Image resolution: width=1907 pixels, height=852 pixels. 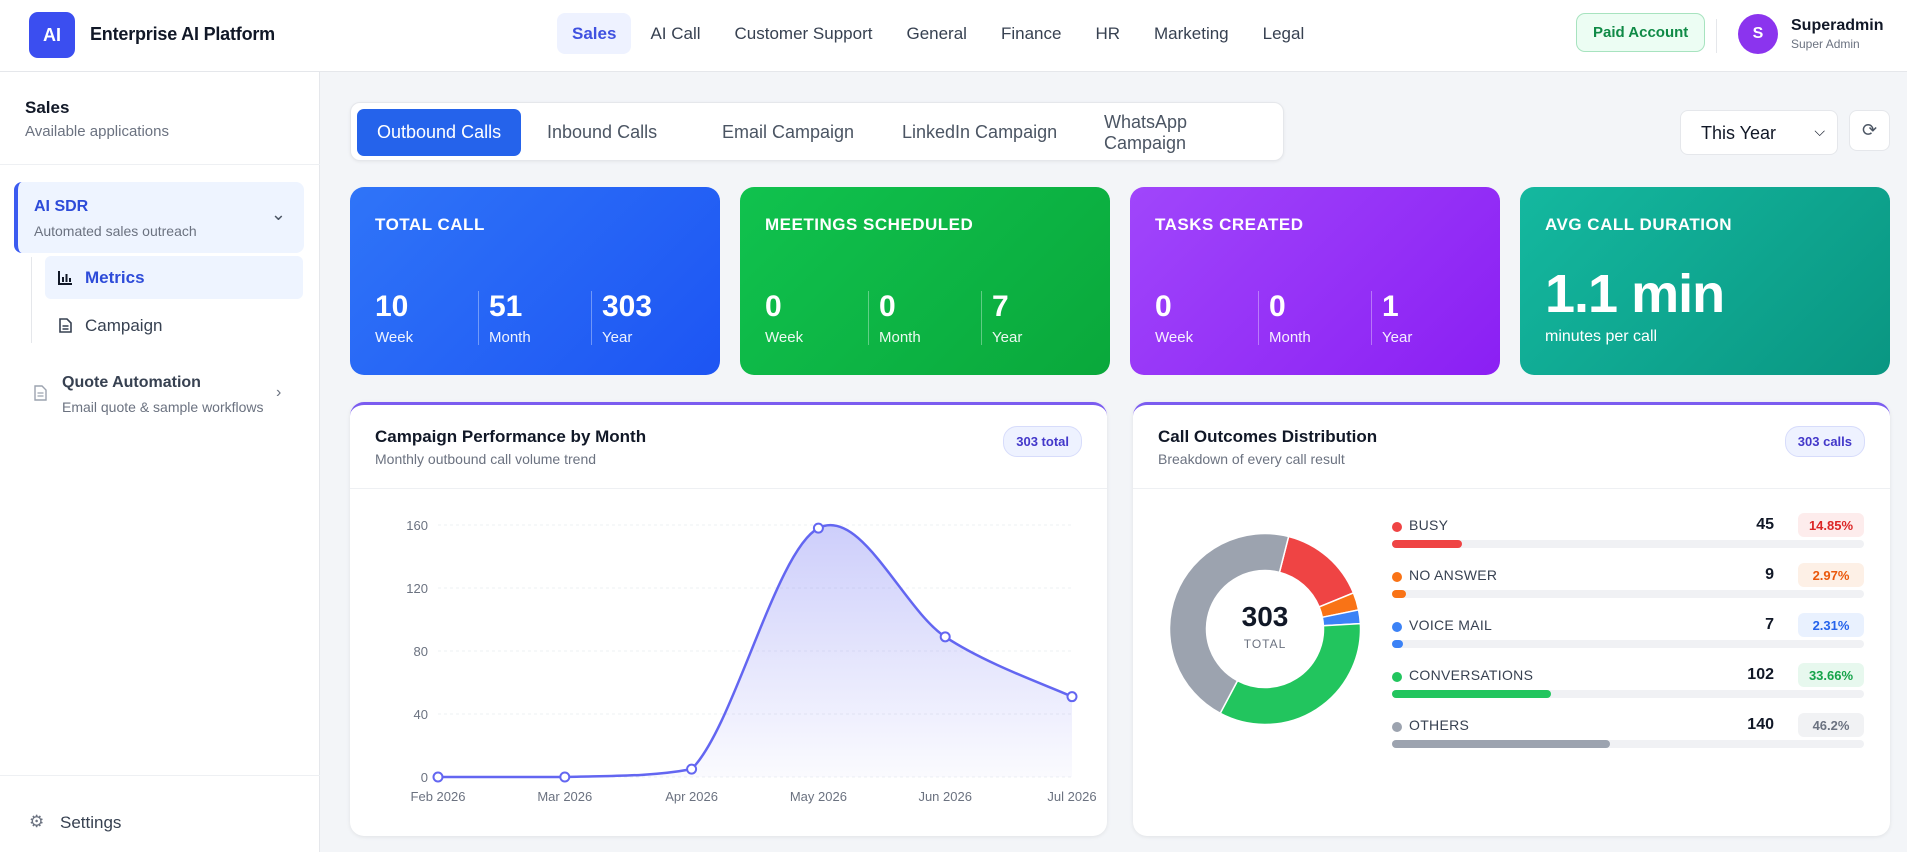 What do you see at coordinates (1265, 644) in the screenshot?
I see `donut-center-label: TOTAL` at bounding box center [1265, 644].